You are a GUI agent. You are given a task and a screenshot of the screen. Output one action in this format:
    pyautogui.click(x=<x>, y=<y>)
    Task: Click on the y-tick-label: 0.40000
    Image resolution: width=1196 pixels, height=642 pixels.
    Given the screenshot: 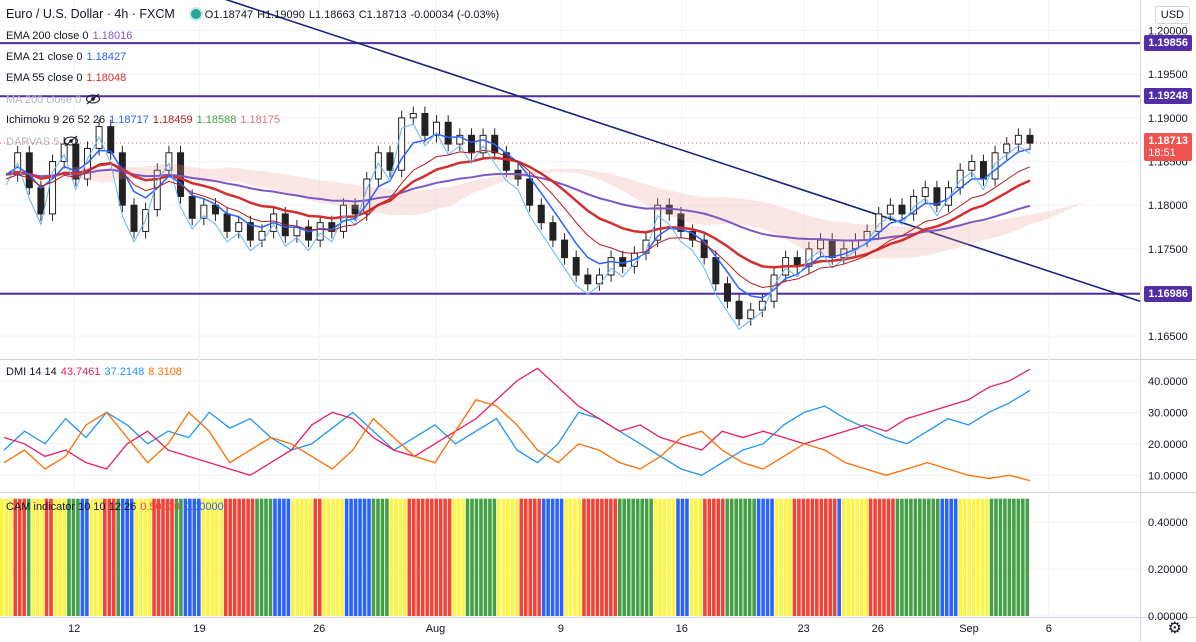 What is the action you would take?
    pyautogui.click(x=1168, y=523)
    